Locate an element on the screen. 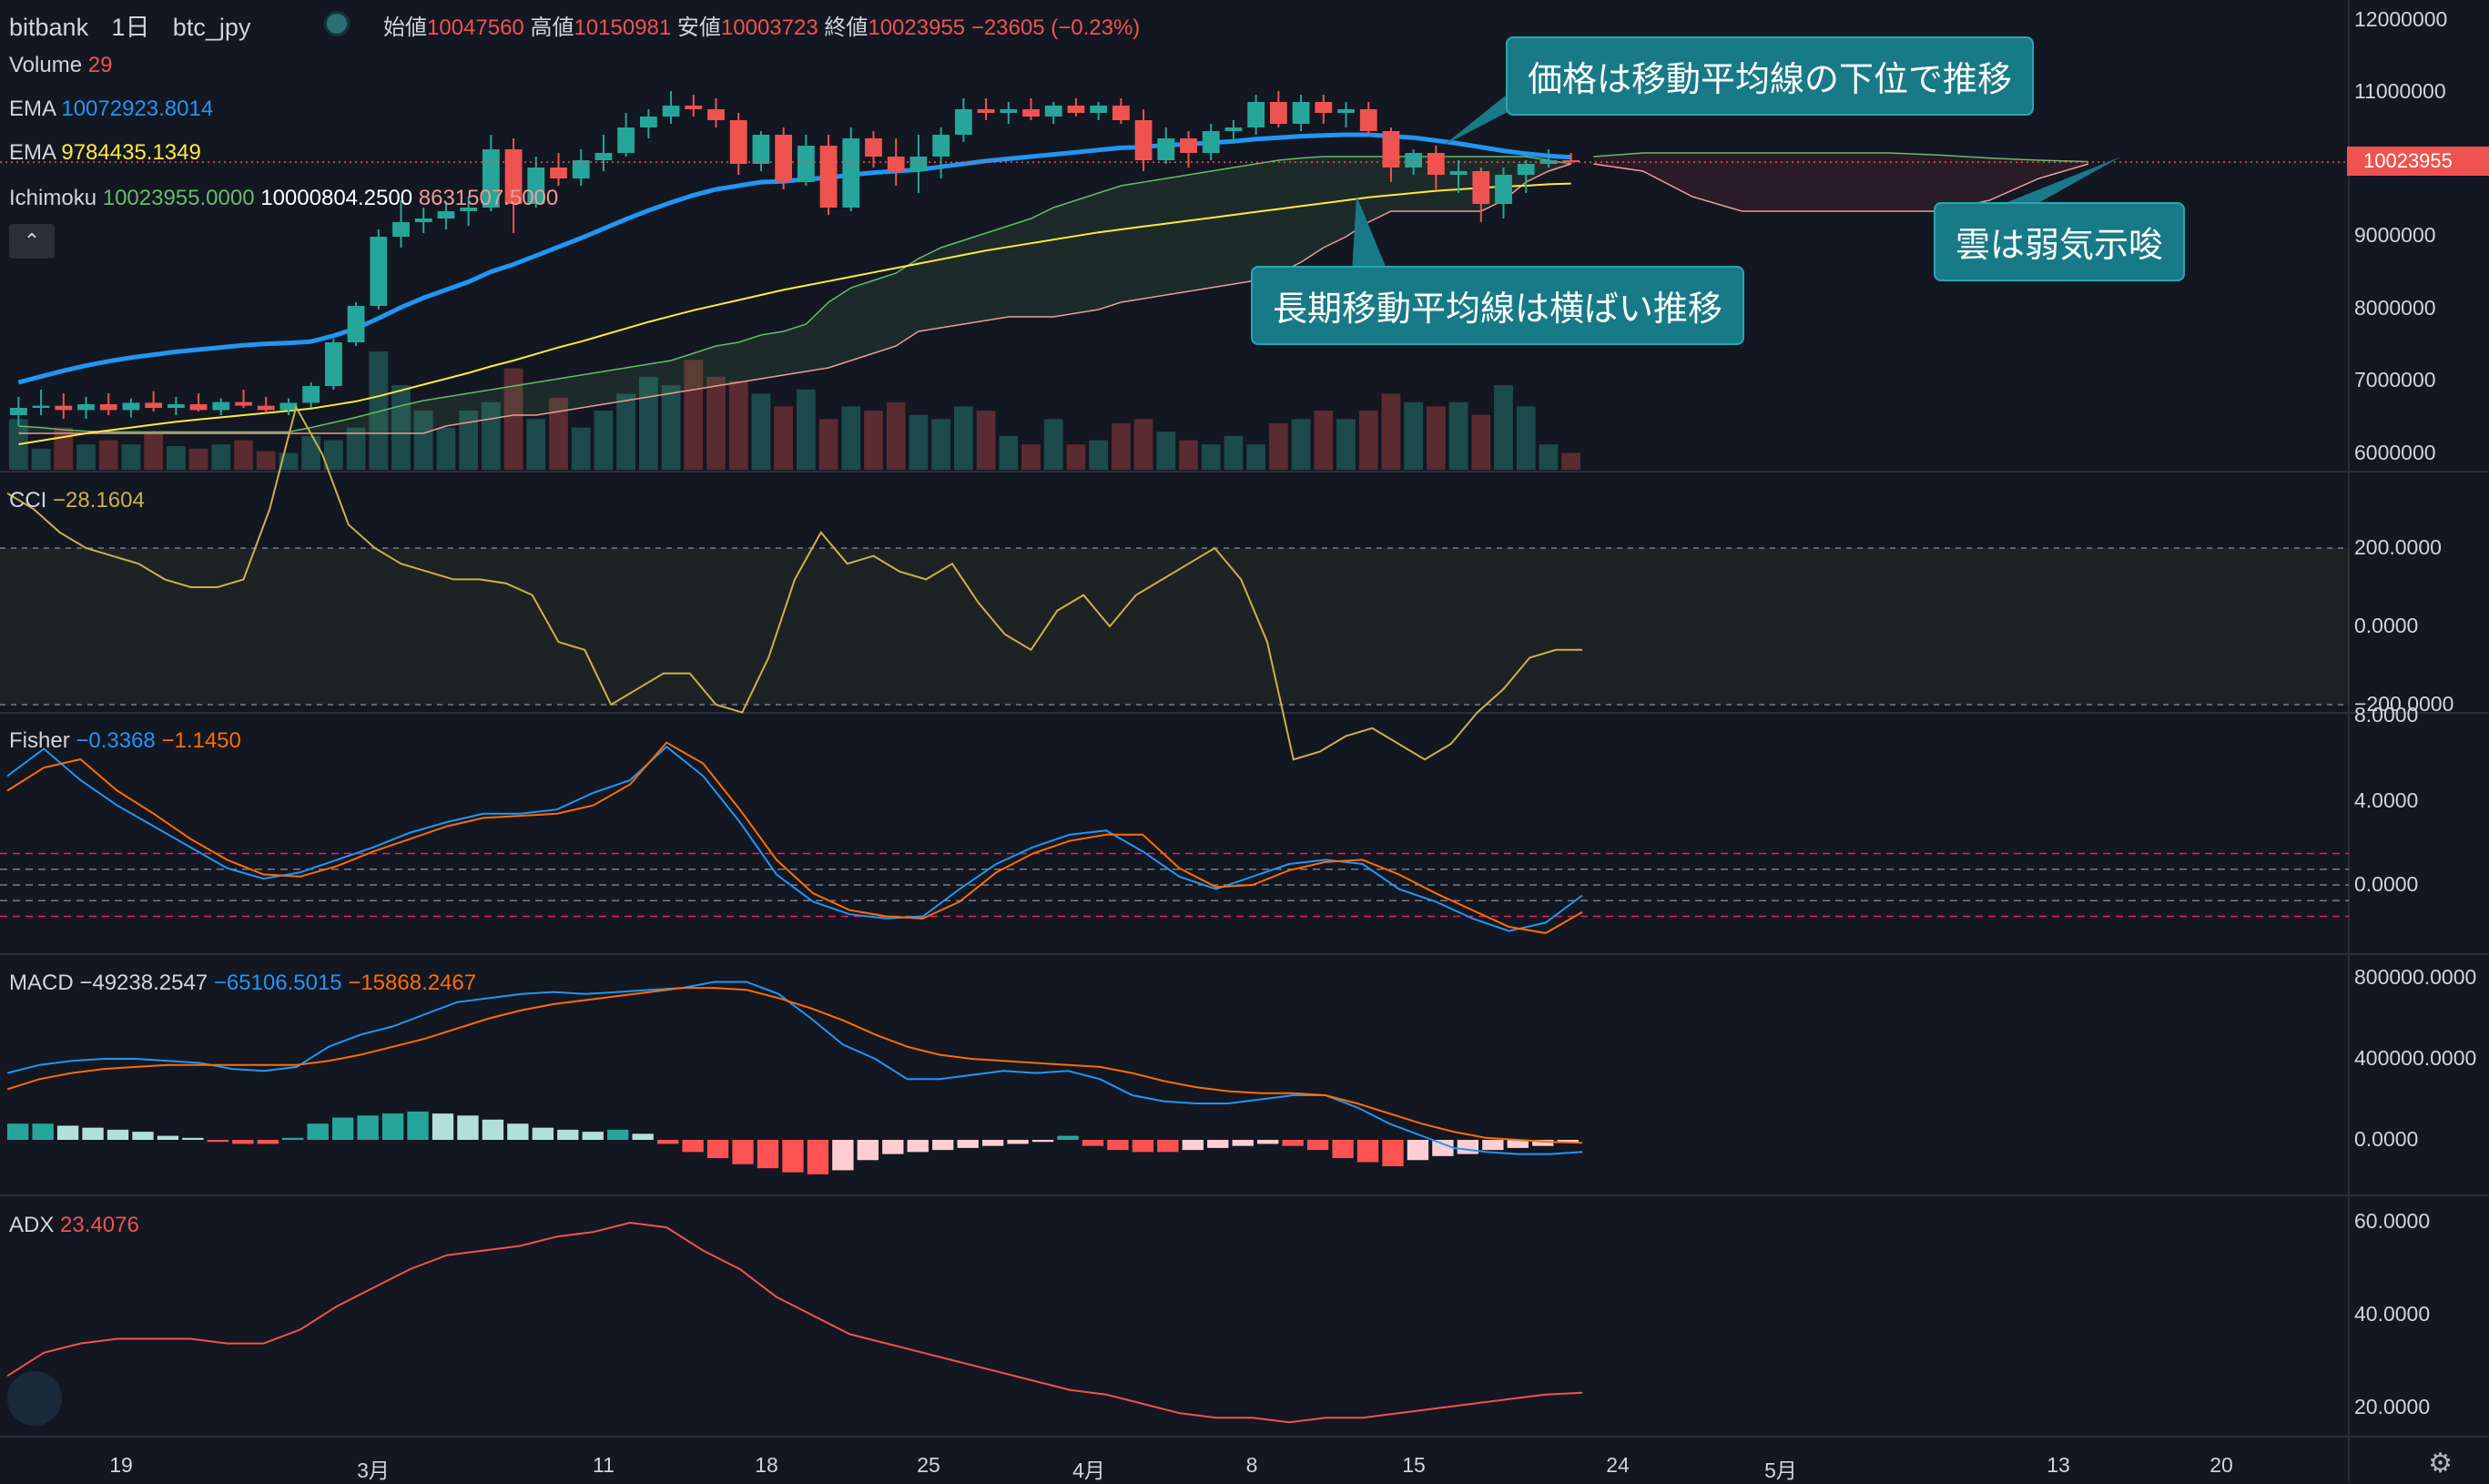  macd-tick: 400000.0000 is located at coordinates (2415, 1058).